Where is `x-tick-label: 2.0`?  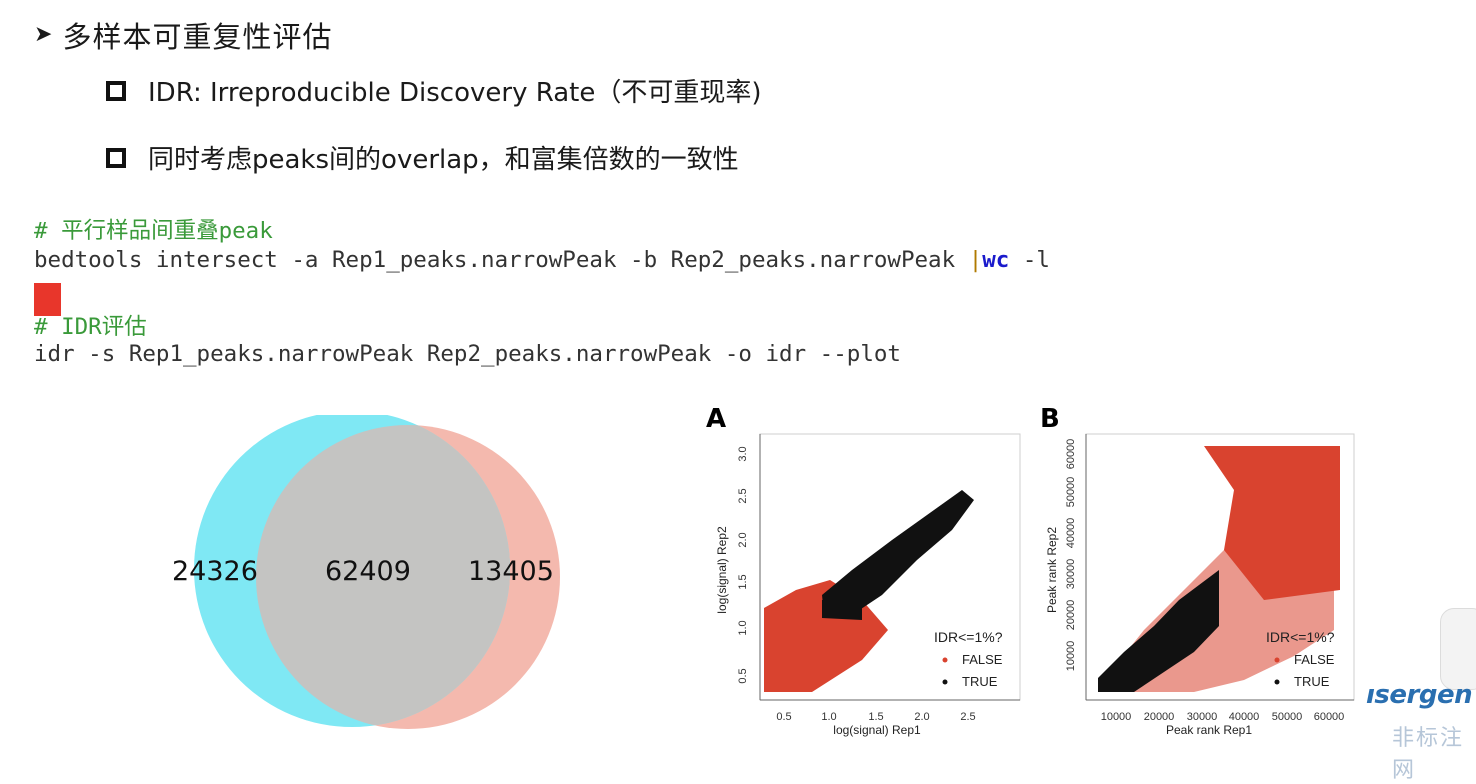
x-tick-label: 2.0 is located at coordinates (921, 717).